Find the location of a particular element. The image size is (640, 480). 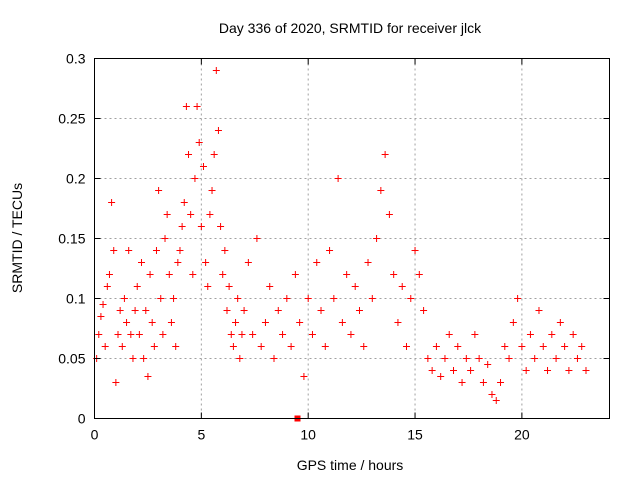

y-tick-label: 0.25 is located at coordinates (71, 119).